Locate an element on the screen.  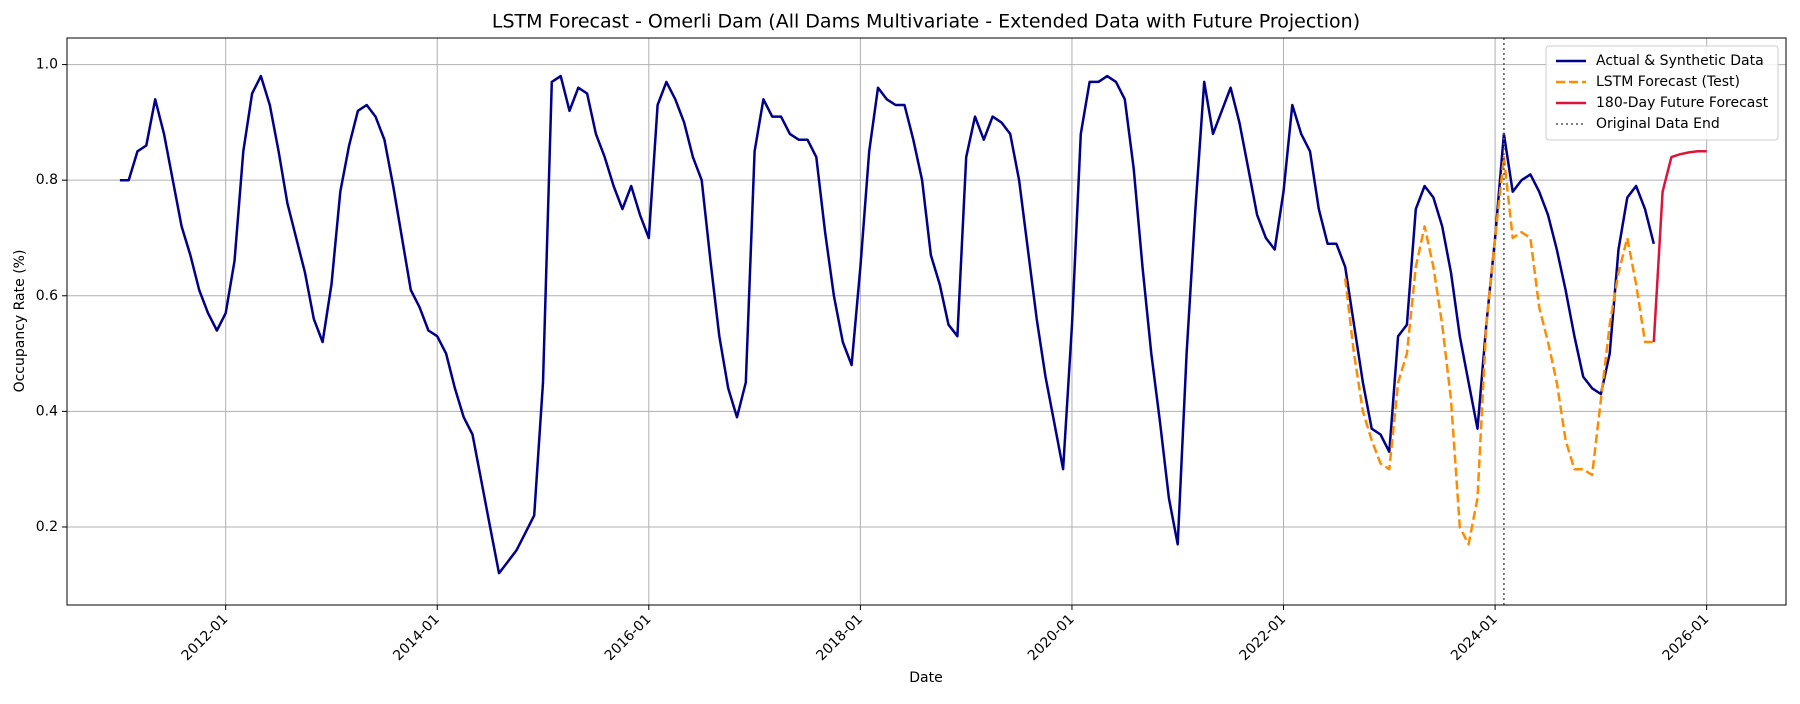
y-tick-label: 0.2 is located at coordinates (47, 527).